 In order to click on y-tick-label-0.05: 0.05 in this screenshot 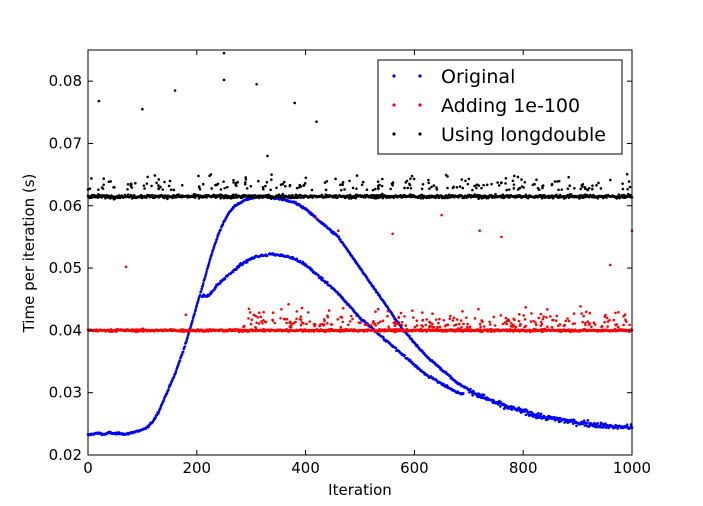, I will do `click(65, 268)`.